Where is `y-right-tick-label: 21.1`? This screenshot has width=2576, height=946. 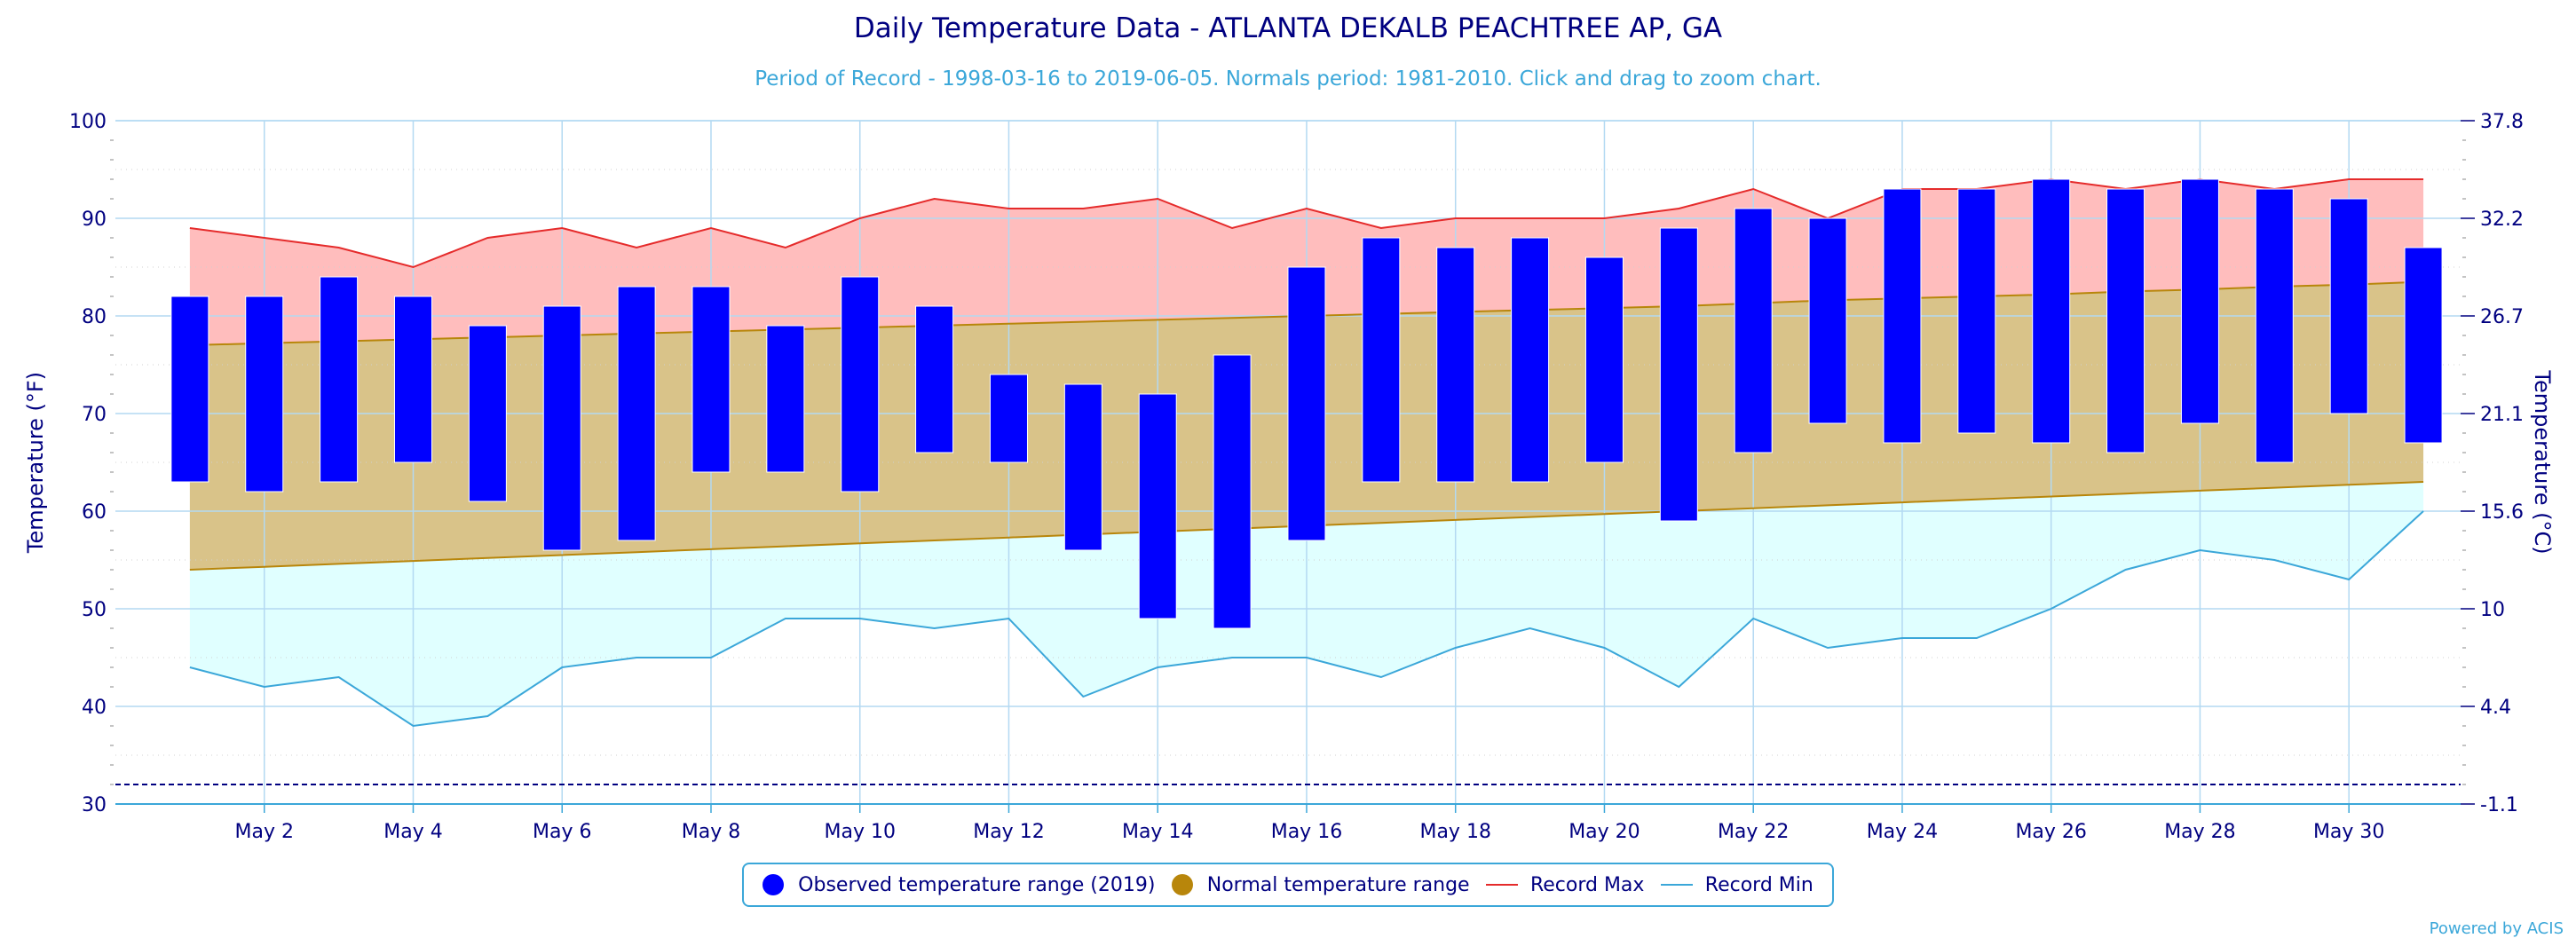 y-right-tick-label: 21.1 is located at coordinates (2502, 415).